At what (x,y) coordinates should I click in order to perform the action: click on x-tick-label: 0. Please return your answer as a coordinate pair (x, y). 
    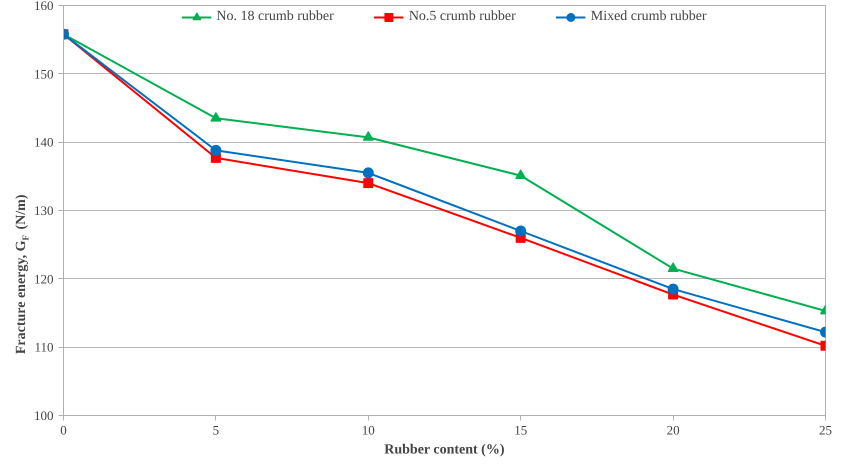
    Looking at the image, I should click on (63, 430).